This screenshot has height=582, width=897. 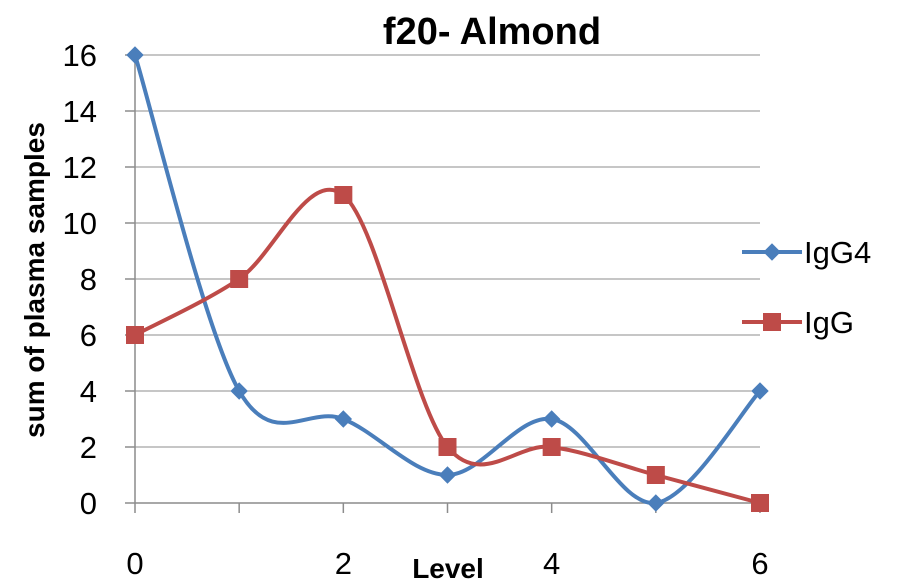 What do you see at coordinates (492, 32) in the screenshot?
I see `chart-title: f20- Almond` at bounding box center [492, 32].